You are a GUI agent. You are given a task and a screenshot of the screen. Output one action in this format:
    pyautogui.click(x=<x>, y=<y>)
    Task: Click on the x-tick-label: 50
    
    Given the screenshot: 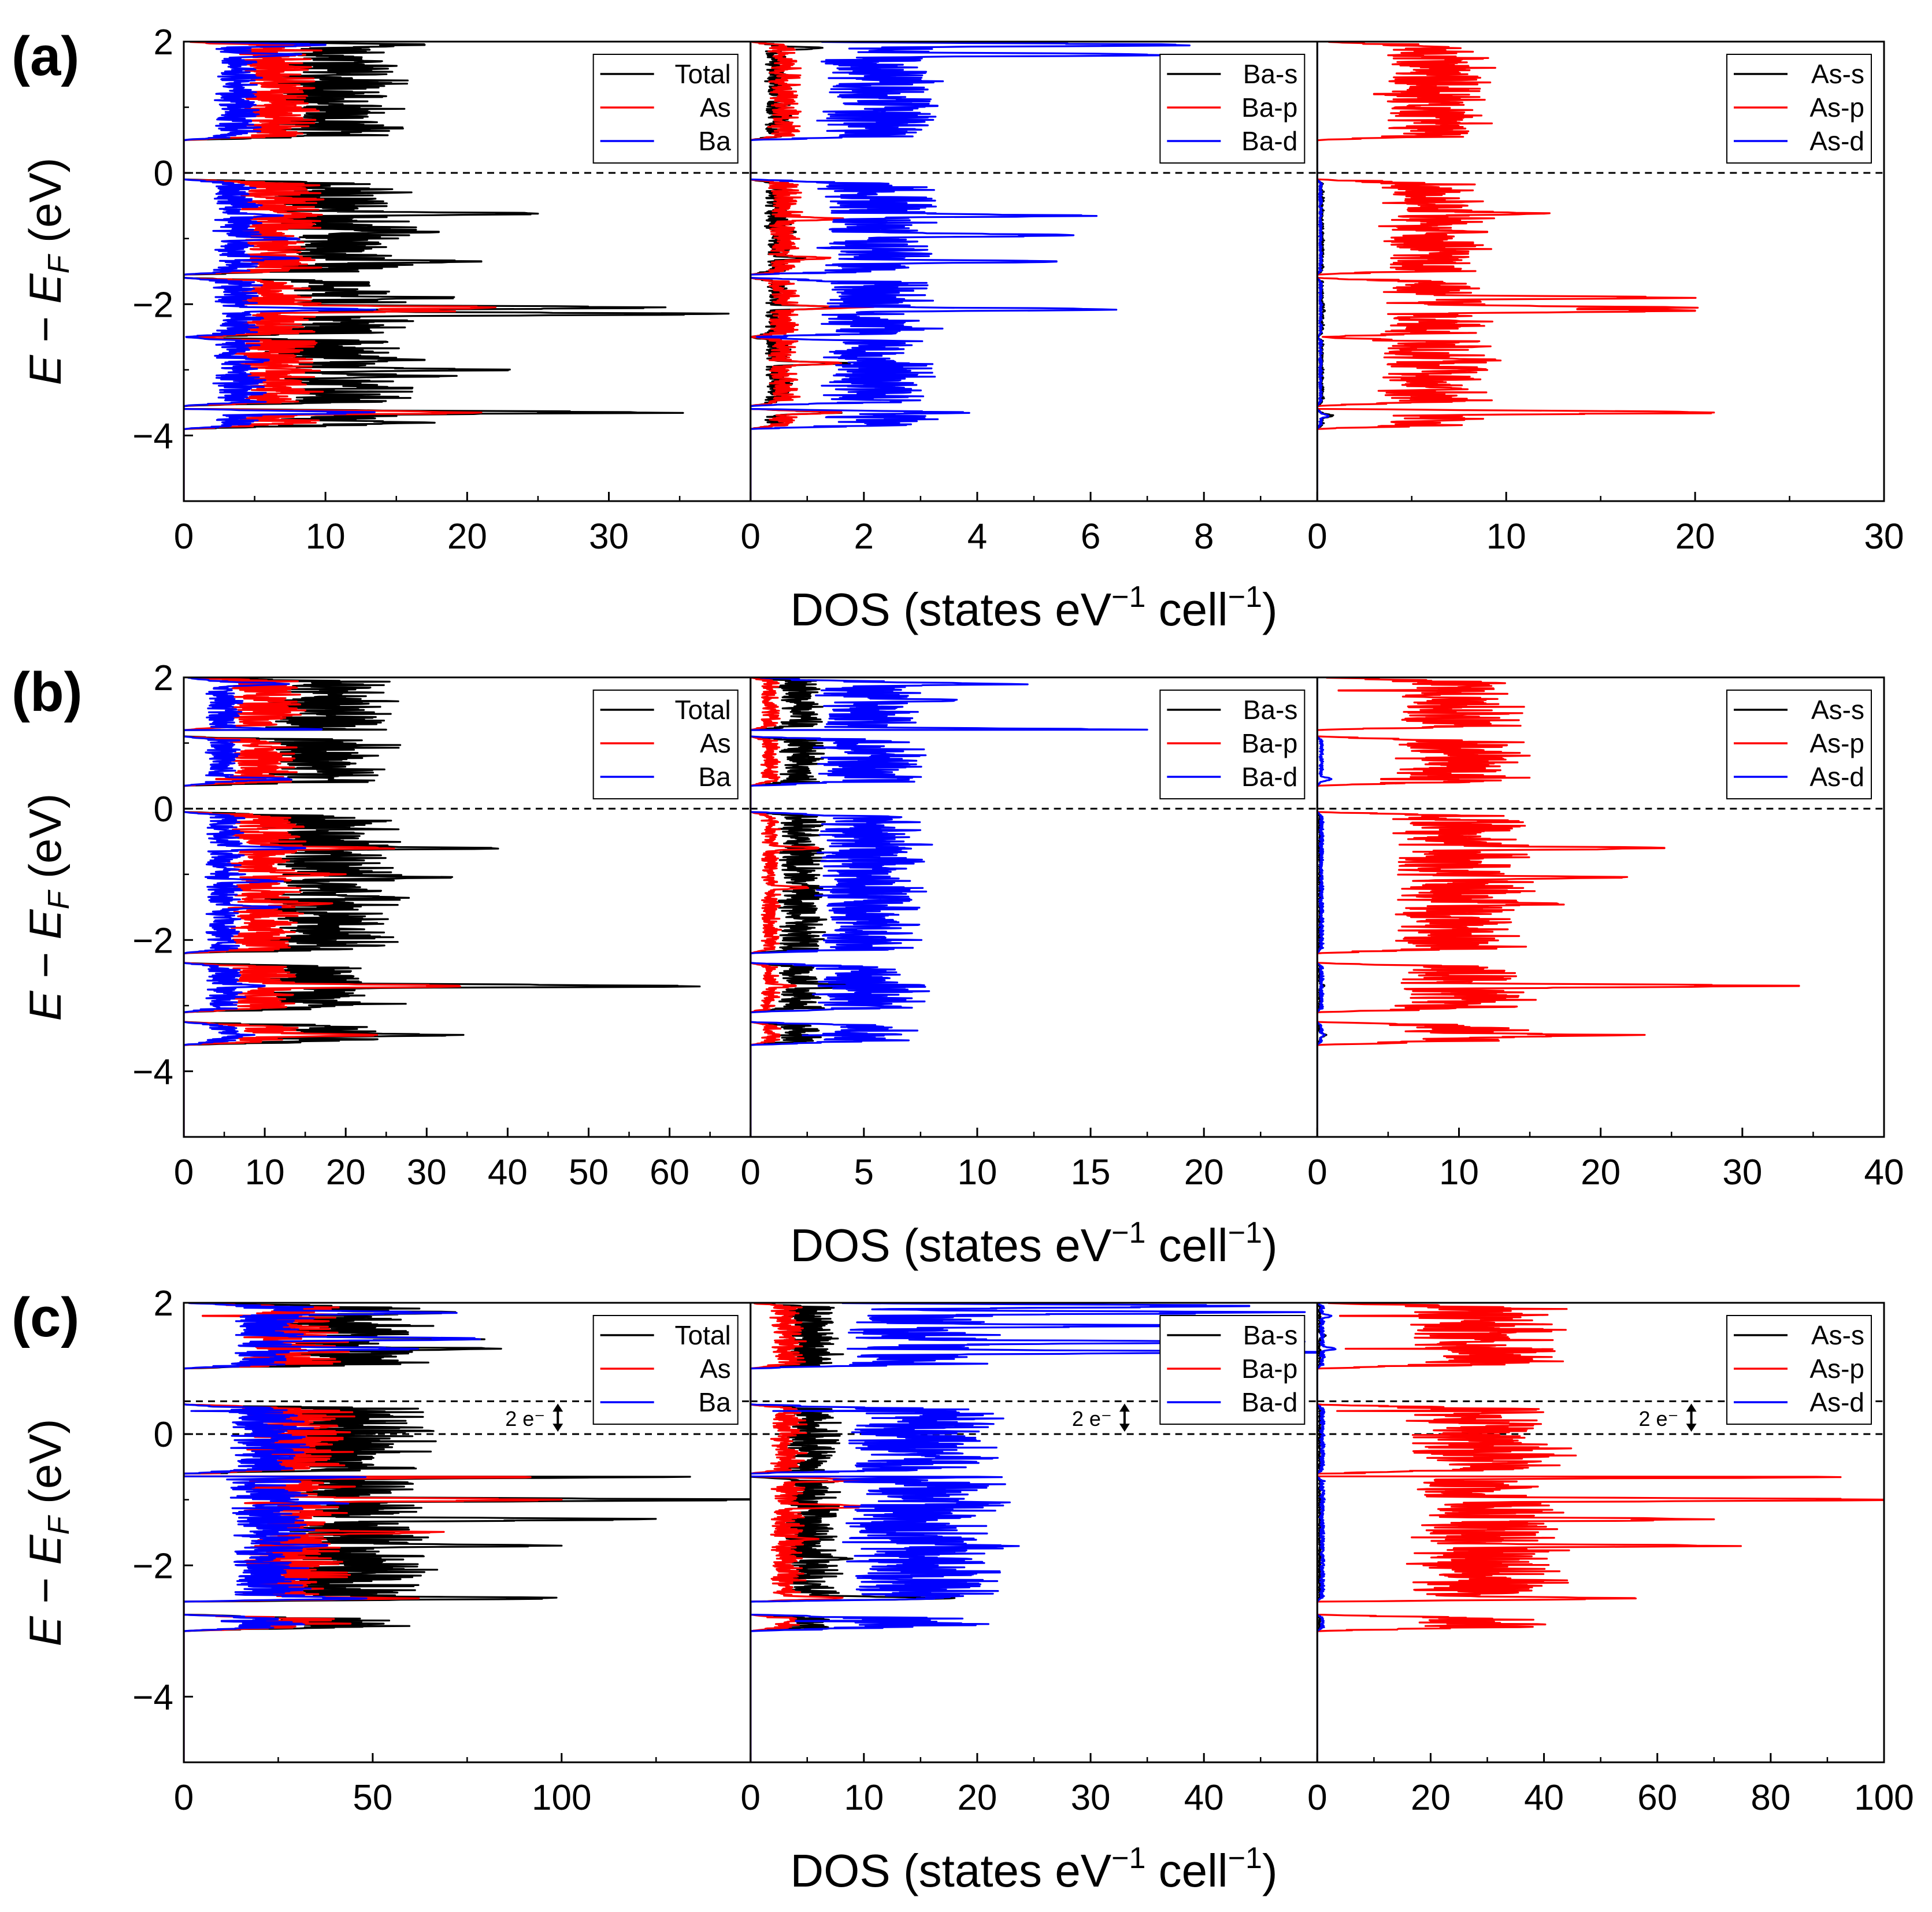 What is the action you would take?
    pyautogui.click(x=589, y=1172)
    